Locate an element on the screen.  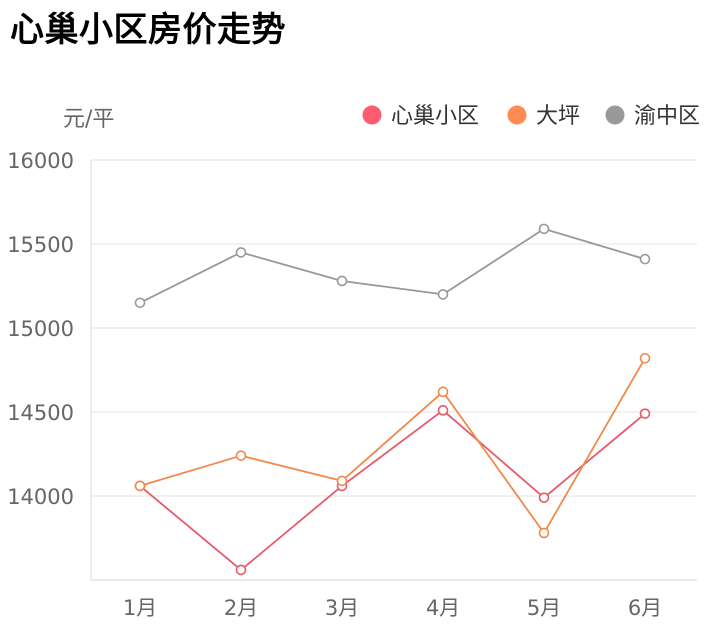
legend-item-1: 心巢小区 is located at coordinates (421, 116).